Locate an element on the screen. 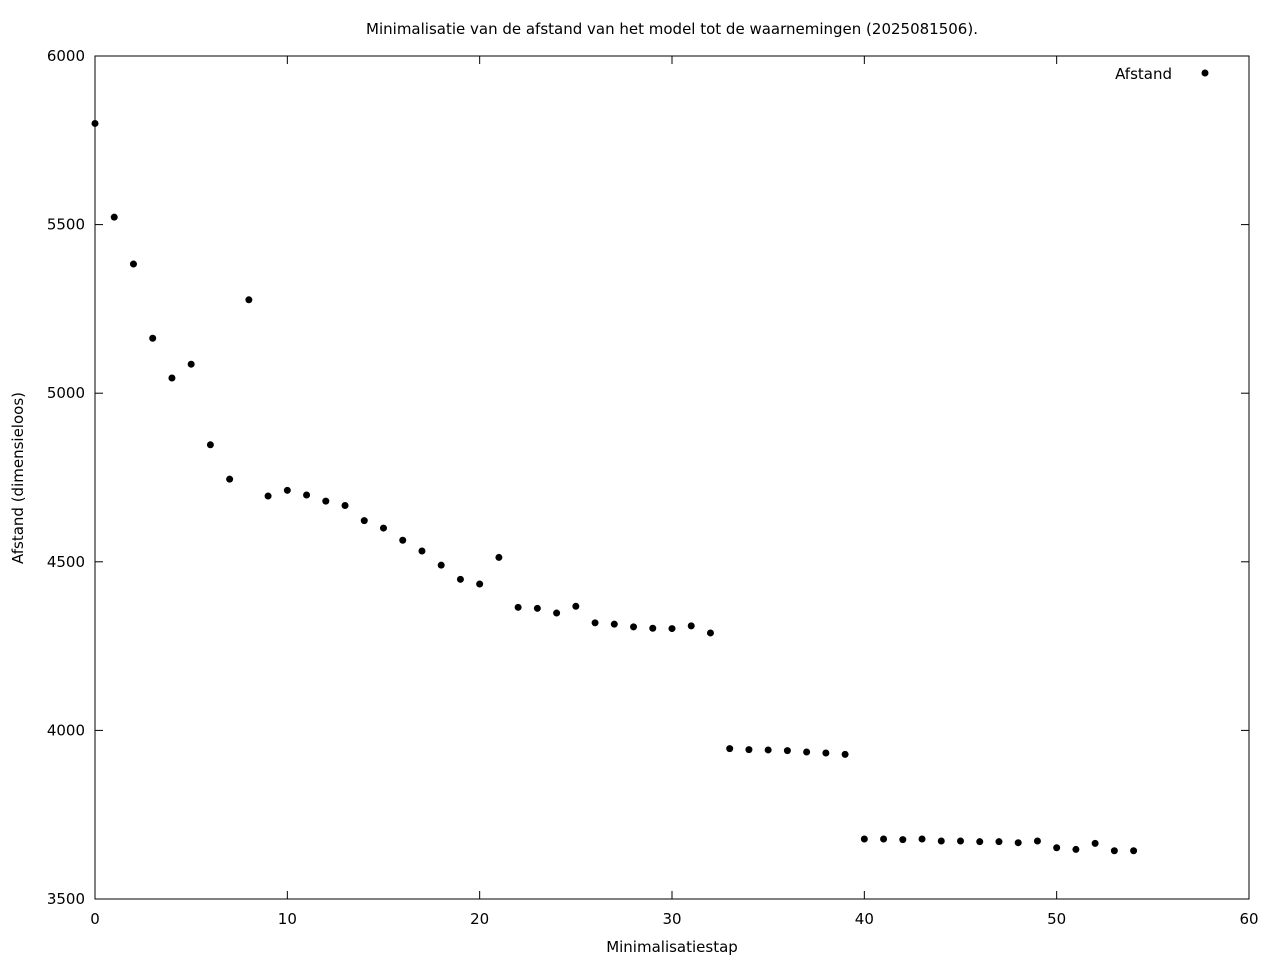 The width and height of the screenshot is (1280, 960). x-tick-label: 10 is located at coordinates (287, 919).